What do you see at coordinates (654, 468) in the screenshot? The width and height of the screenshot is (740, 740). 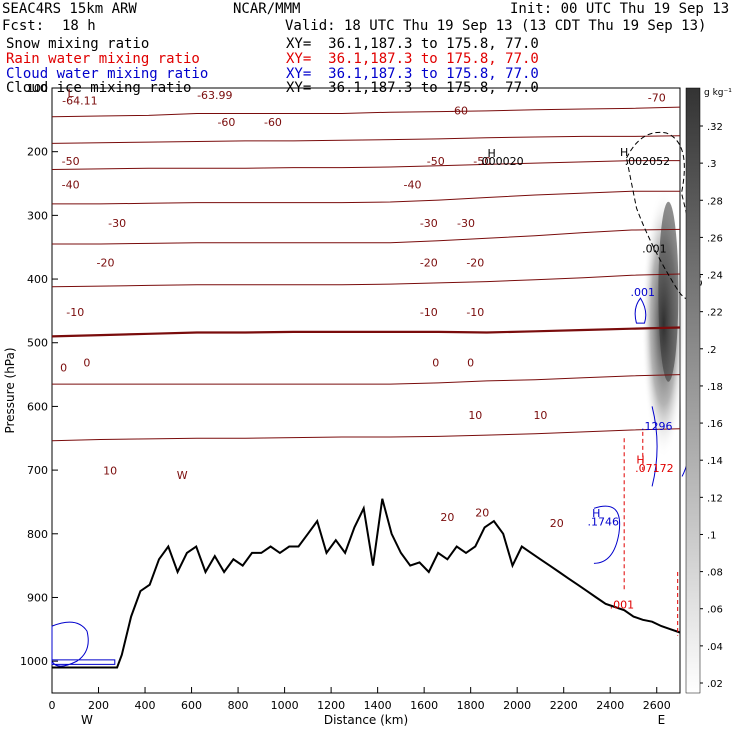 I see `extremum-label: .07172` at bounding box center [654, 468].